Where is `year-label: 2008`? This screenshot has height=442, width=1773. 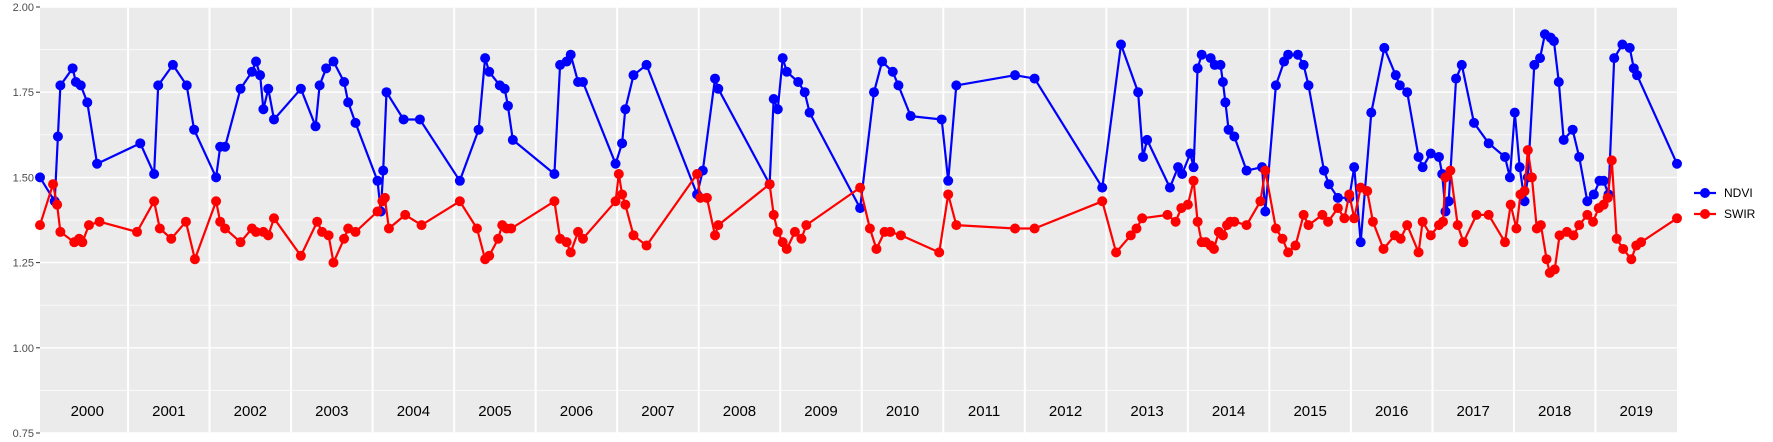
year-label: 2008 is located at coordinates (739, 411).